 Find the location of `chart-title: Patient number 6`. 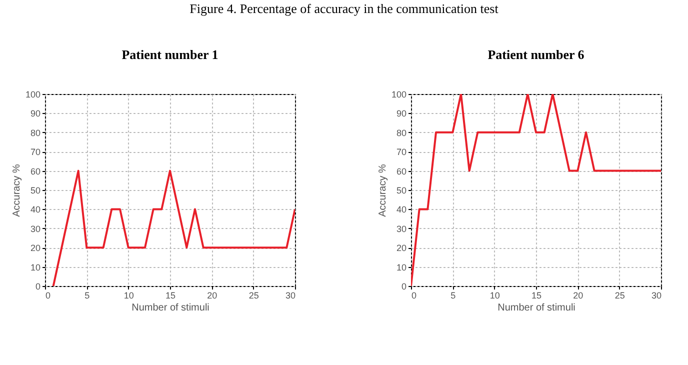

chart-title: Patient number 6 is located at coordinates (536, 54).